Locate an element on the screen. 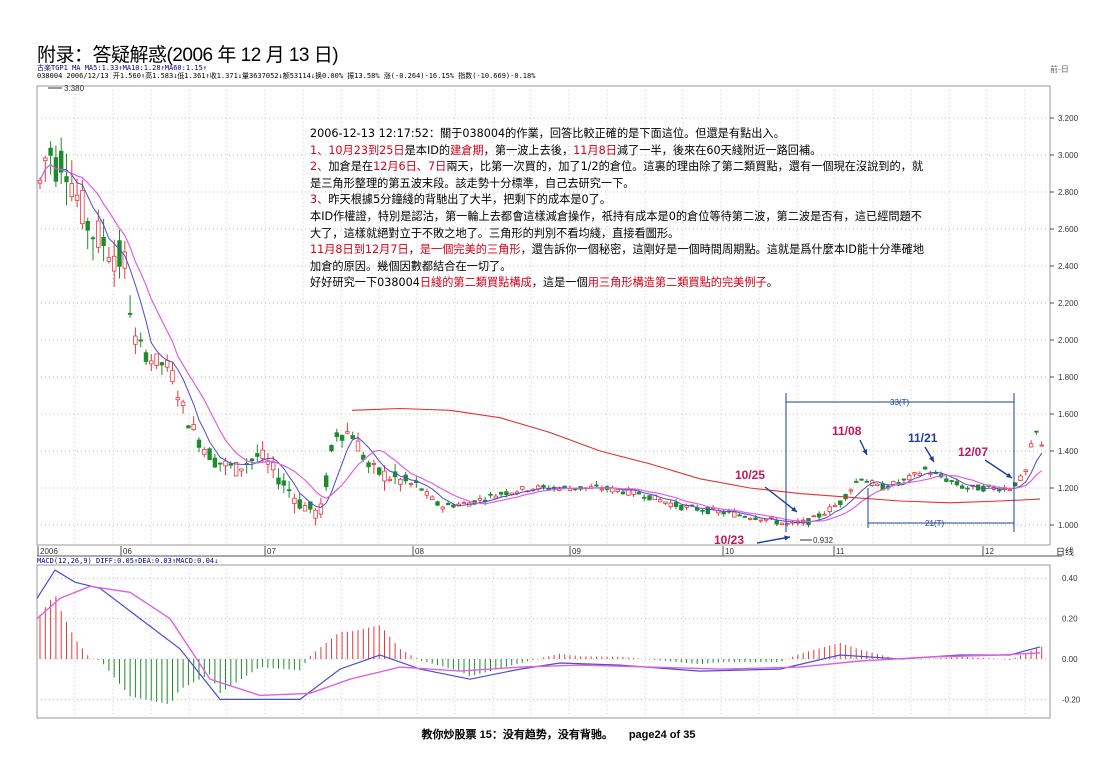  arrow-1025-head is located at coordinates (794, 509).